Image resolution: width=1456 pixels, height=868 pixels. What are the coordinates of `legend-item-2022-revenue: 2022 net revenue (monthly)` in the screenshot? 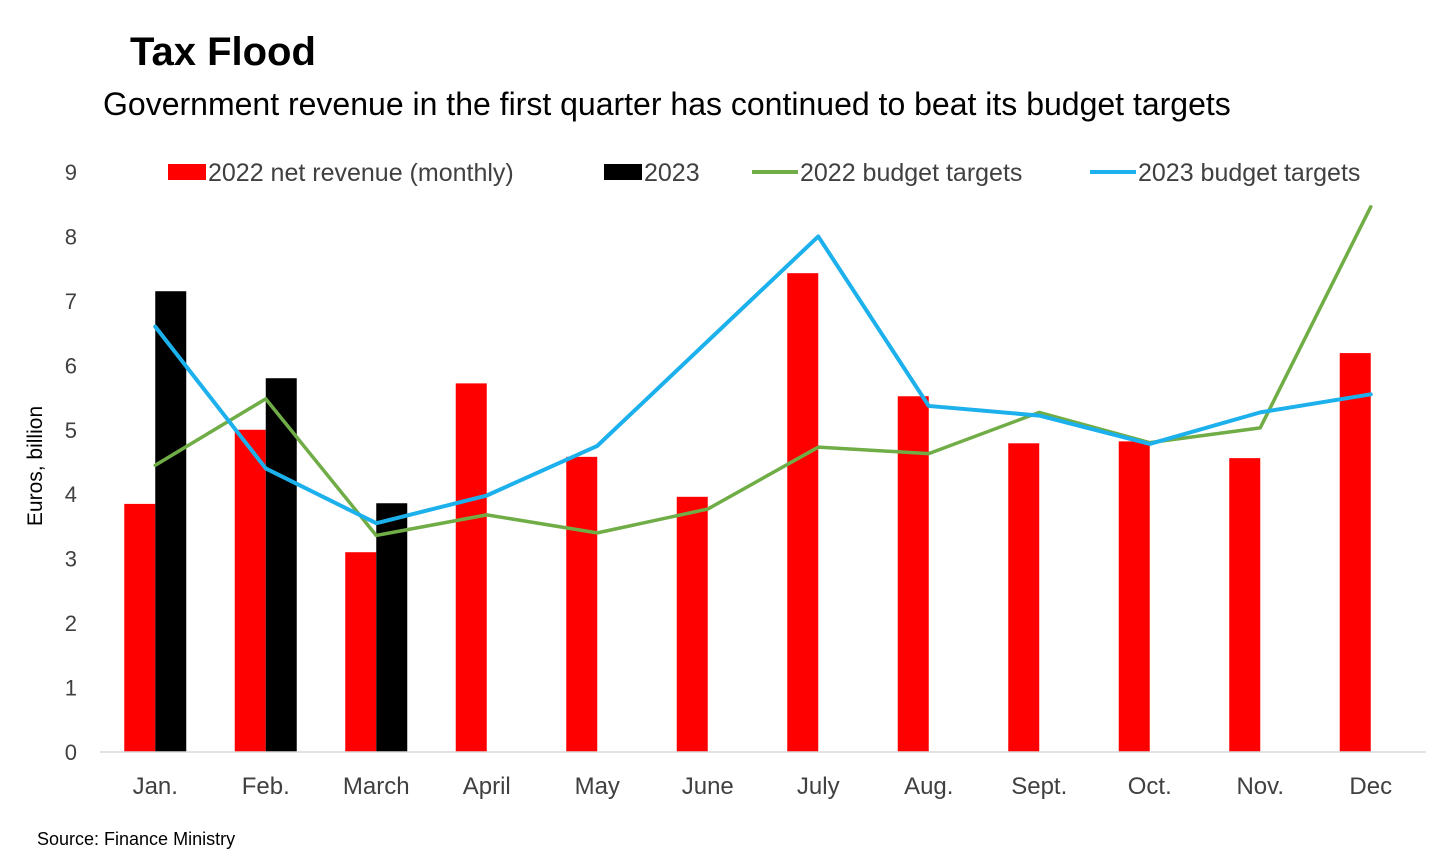 It's located at (341, 173).